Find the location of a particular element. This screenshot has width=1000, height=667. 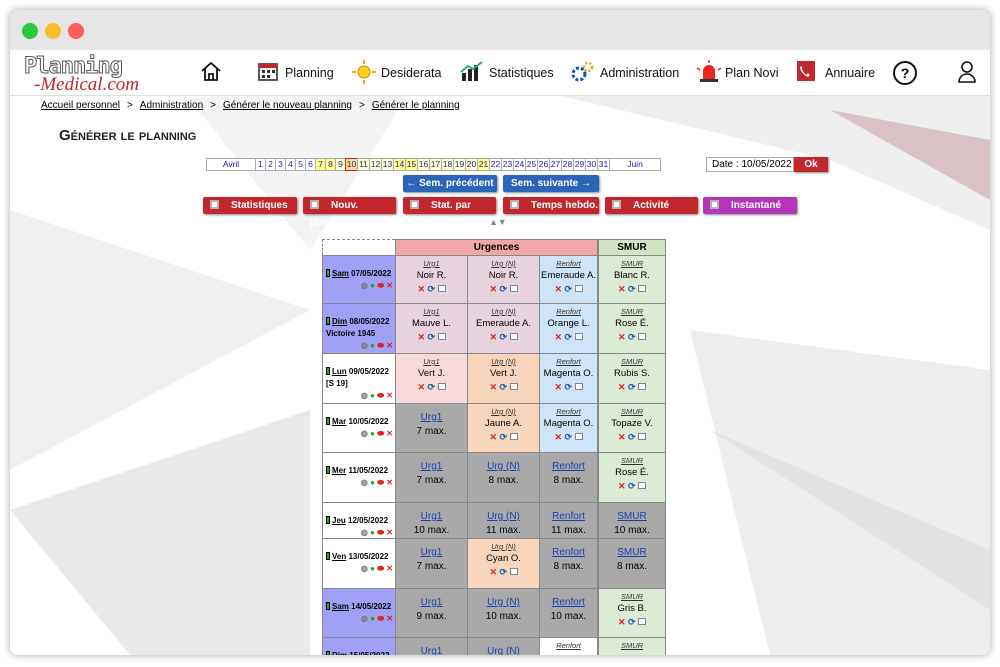

shift-cell: Urg (N) is located at coordinates (503, 646).